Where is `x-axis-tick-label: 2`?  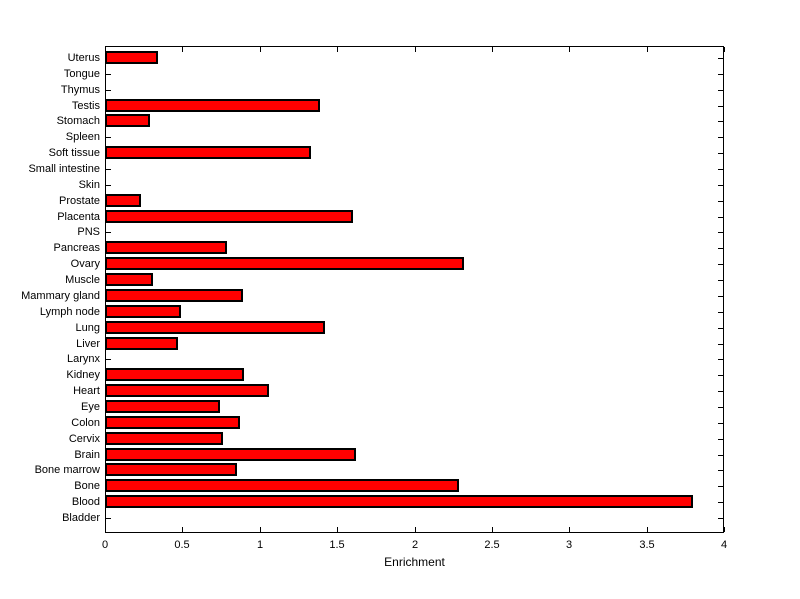
x-axis-tick-label: 2 is located at coordinates (415, 545).